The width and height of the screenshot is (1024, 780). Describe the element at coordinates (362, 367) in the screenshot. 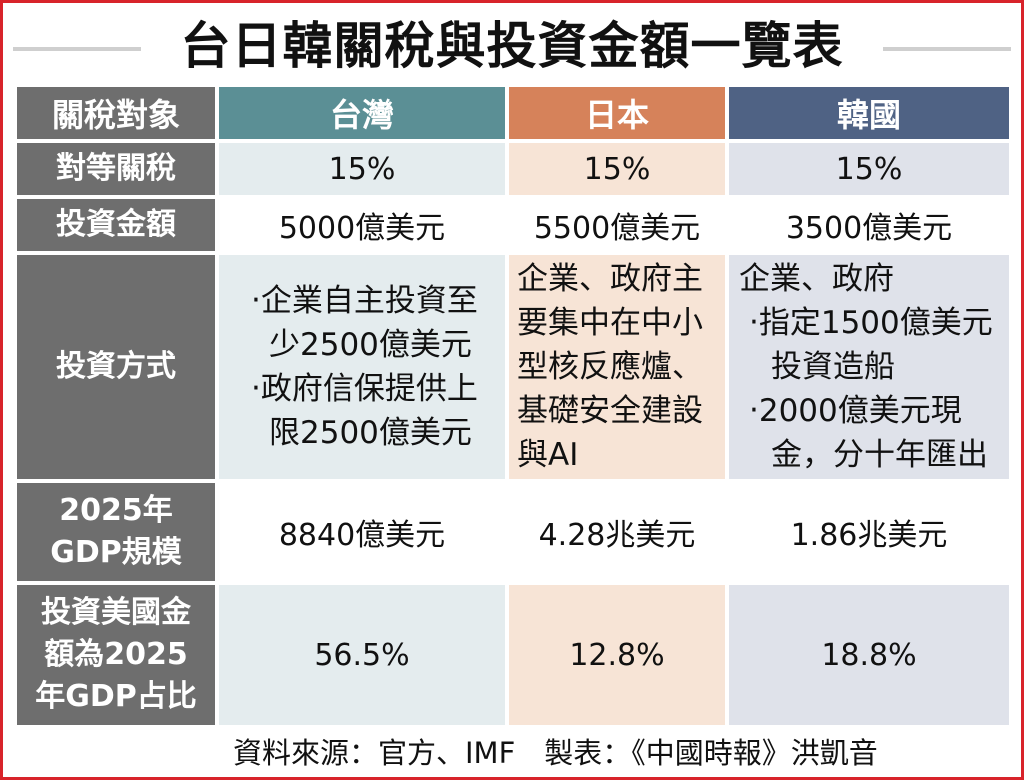

I see `method-taiwan: ‧企業自主投資至少2500億美元 ‧政府信保提供上限2500億美元` at that location.